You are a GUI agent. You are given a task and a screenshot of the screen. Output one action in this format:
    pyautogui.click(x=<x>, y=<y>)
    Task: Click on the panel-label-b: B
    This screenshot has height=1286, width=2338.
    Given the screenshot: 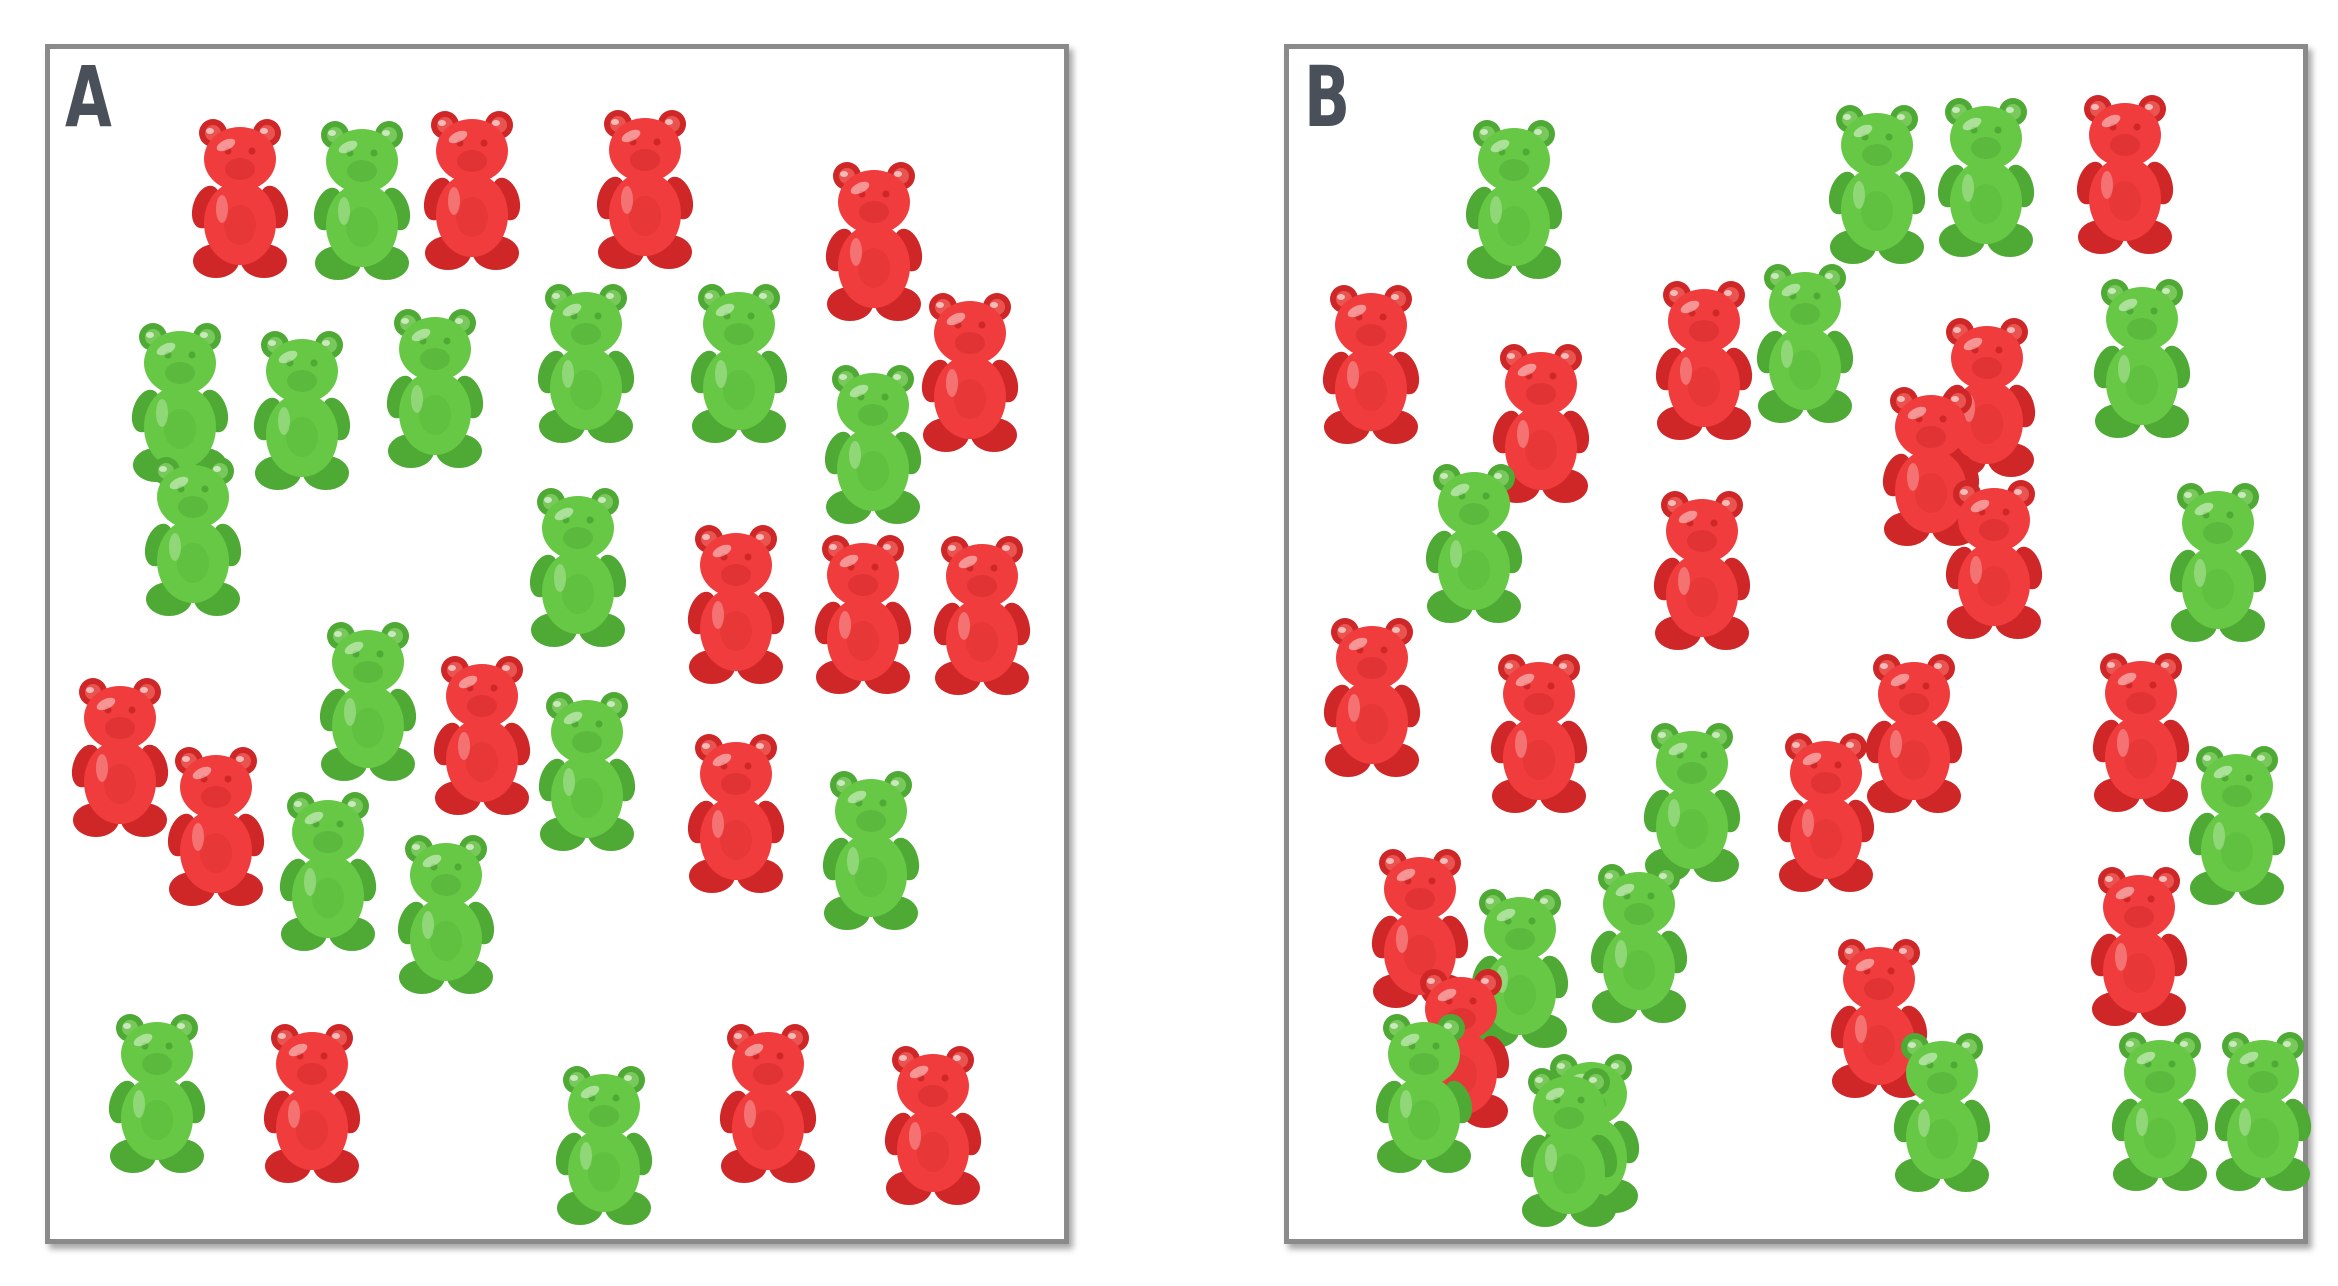 What is the action you would take?
    pyautogui.click(x=1327, y=97)
    